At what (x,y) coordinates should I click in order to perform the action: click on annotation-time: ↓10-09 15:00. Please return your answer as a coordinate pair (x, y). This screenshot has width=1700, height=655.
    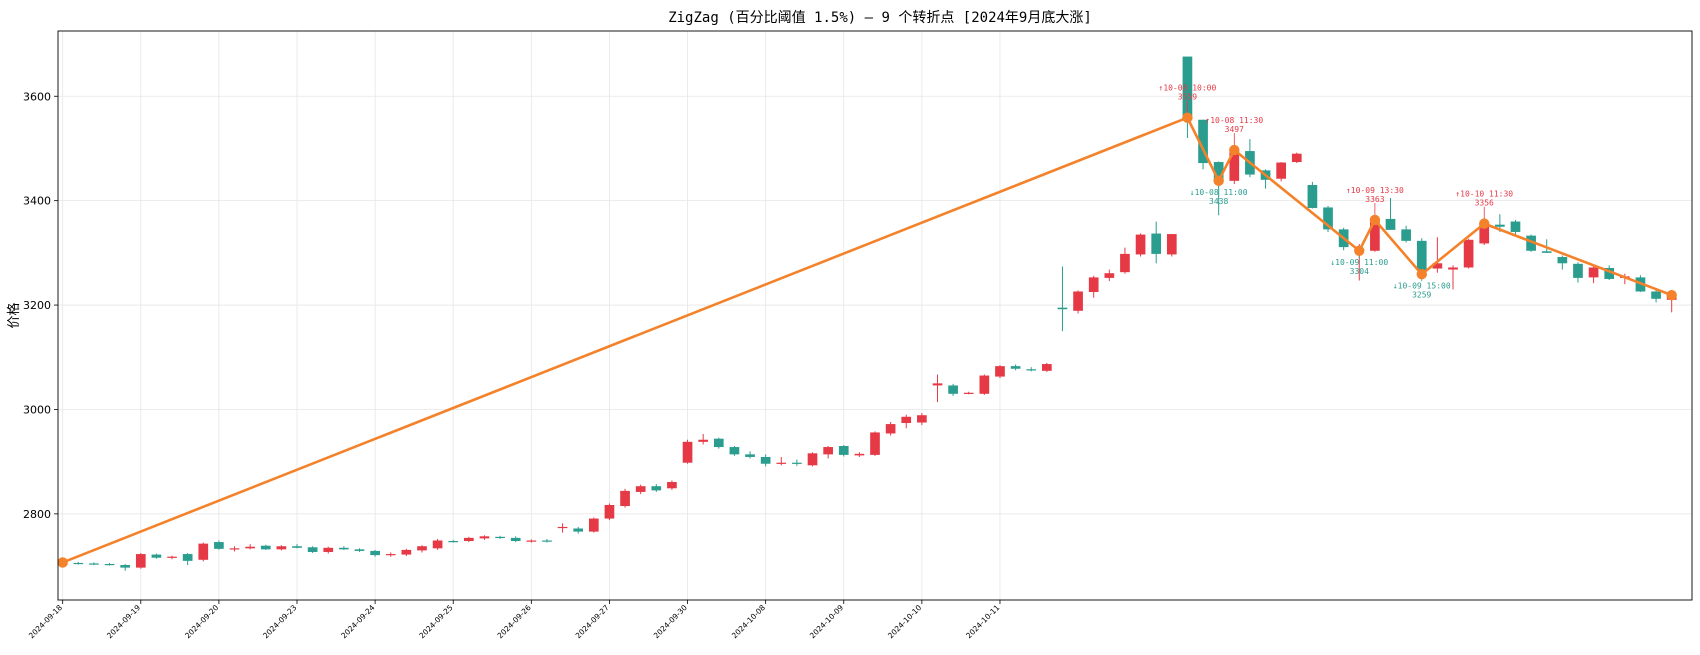
    Looking at the image, I should click on (1422, 285).